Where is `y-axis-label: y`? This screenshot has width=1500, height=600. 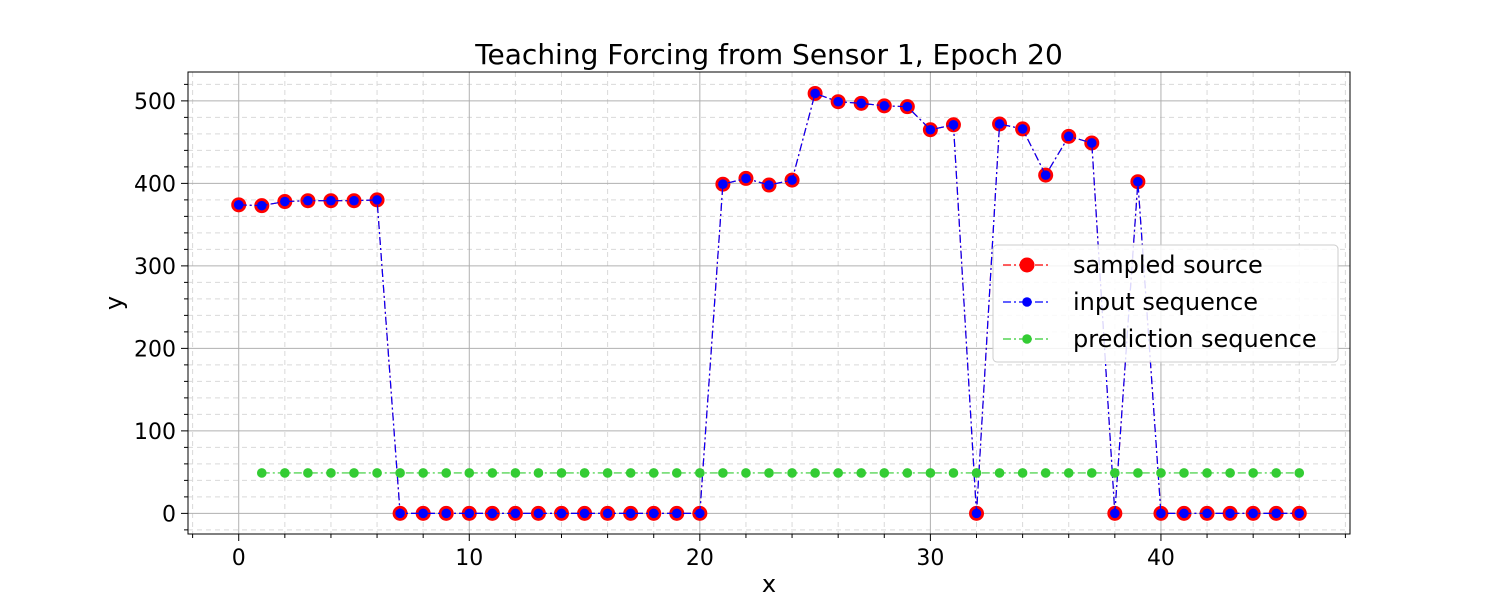
y-axis-label: y is located at coordinates (114, 303).